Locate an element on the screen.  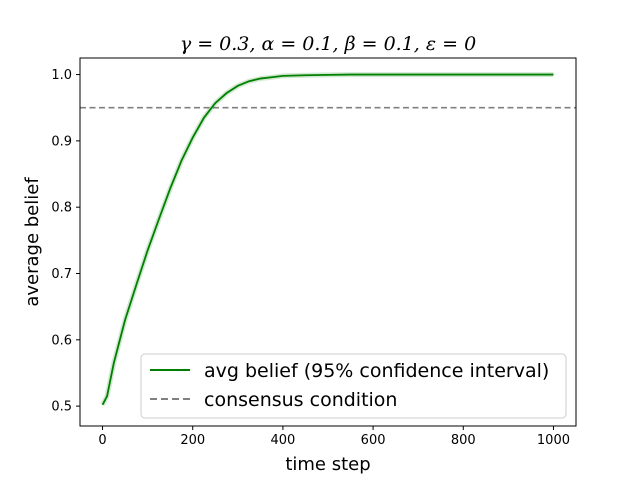
y-tick-label: 0.8 is located at coordinates (61, 208).